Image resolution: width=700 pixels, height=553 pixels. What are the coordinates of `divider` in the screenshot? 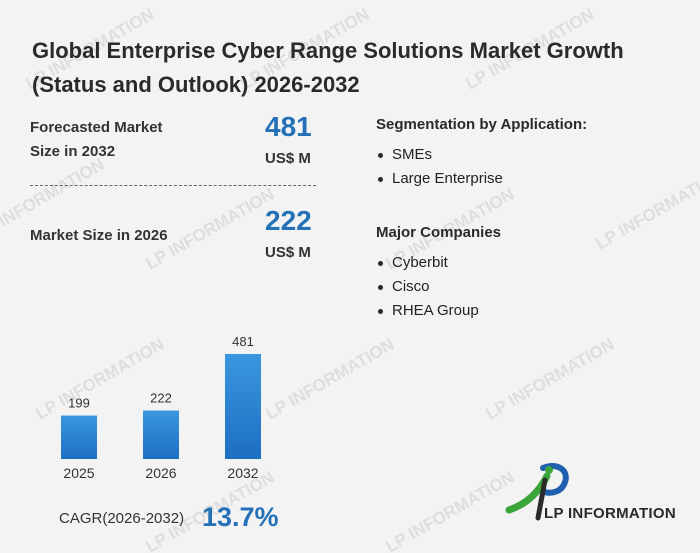 It's located at (173, 185).